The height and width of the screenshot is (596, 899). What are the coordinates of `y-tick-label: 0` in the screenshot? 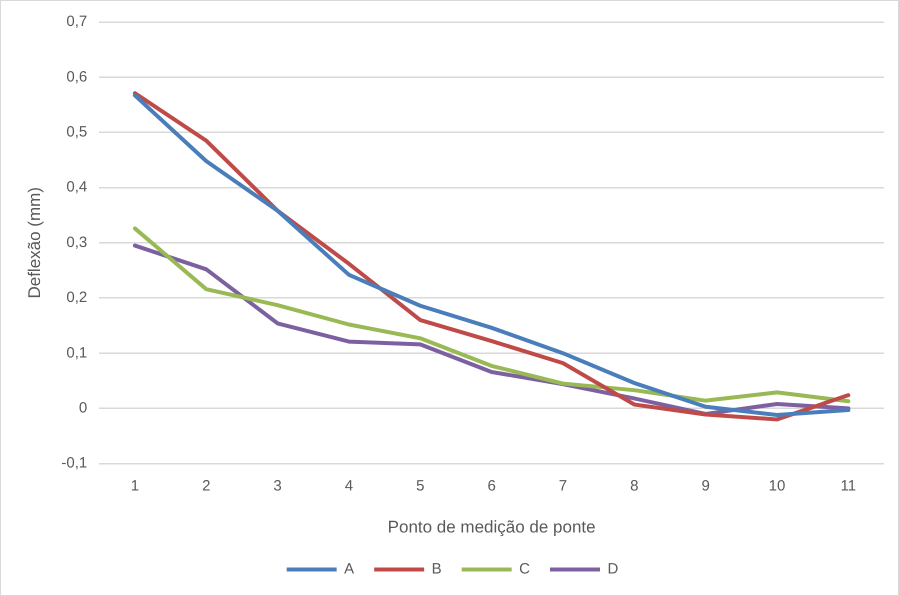 It's located at (83, 408).